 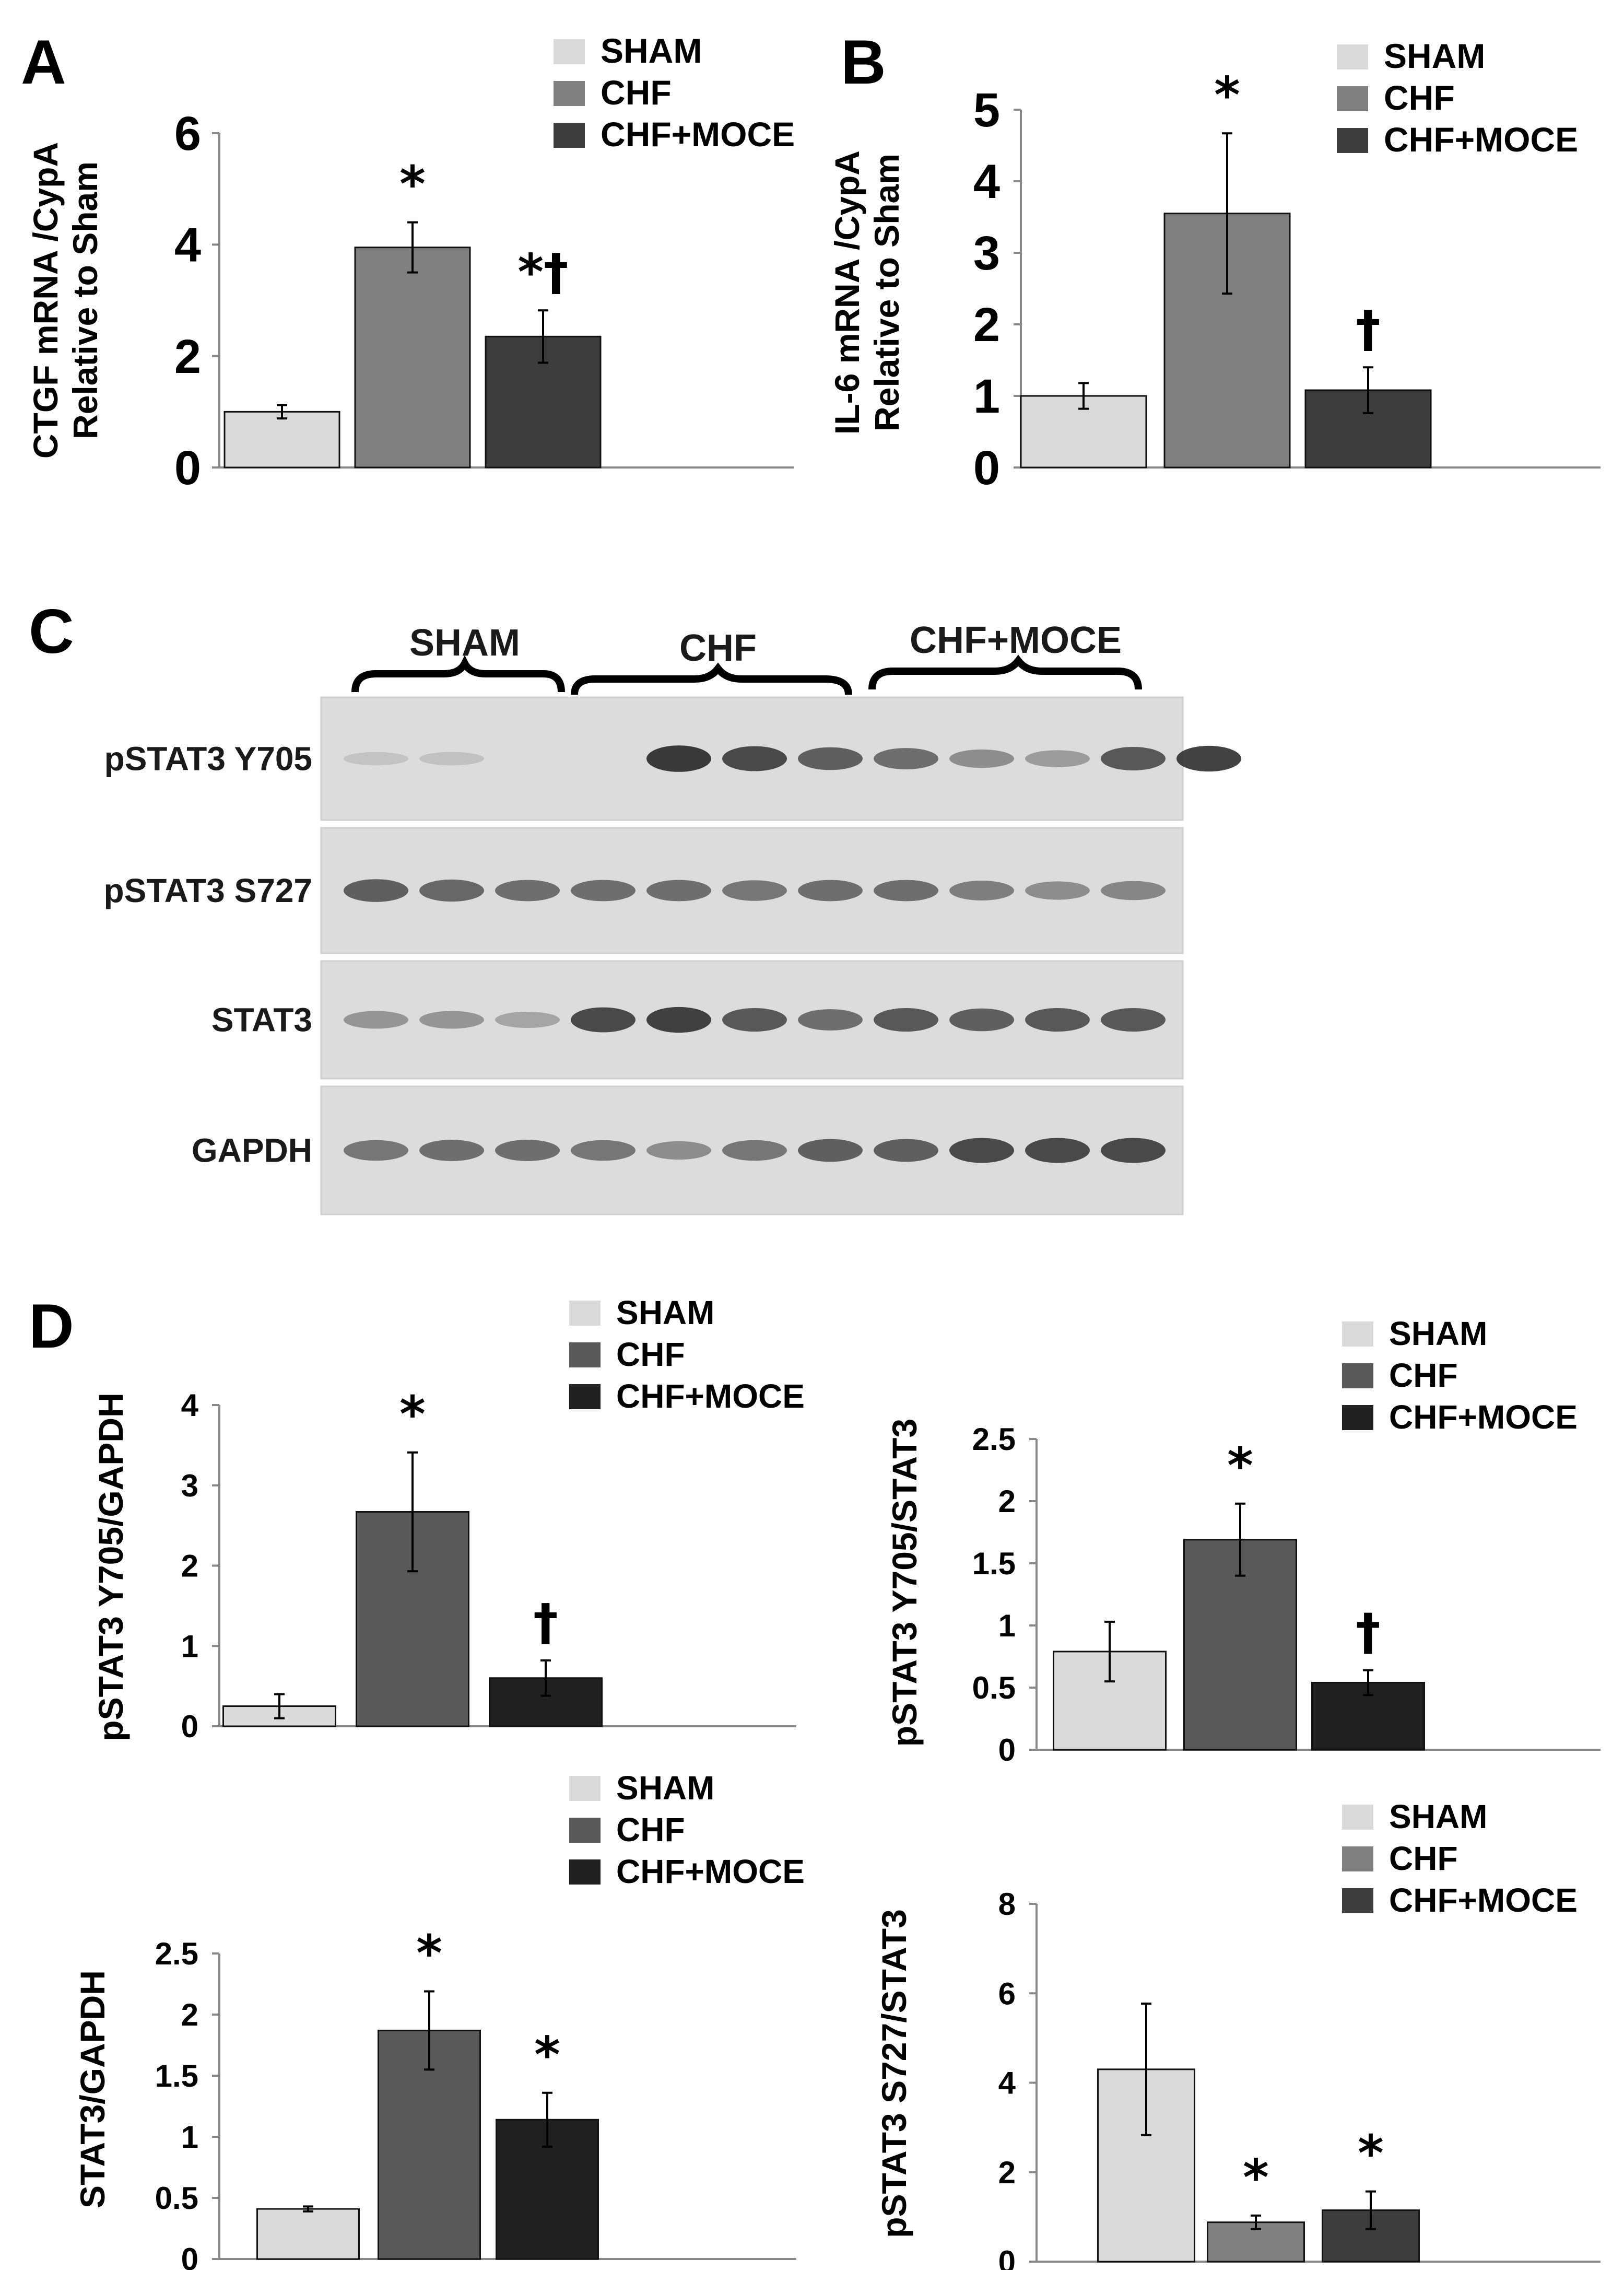 What do you see at coordinates (545, 1623) in the screenshot?
I see `significance-marker: †` at bounding box center [545, 1623].